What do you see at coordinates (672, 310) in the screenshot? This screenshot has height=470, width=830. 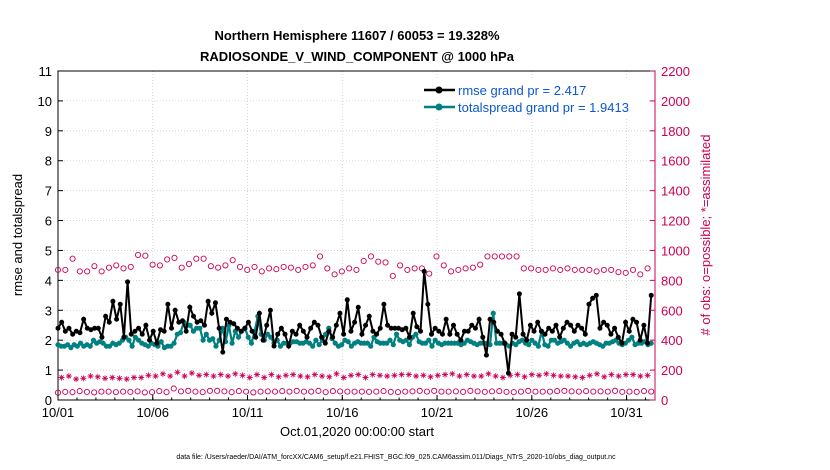 I see `y2-tick-label: 600` at bounding box center [672, 310].